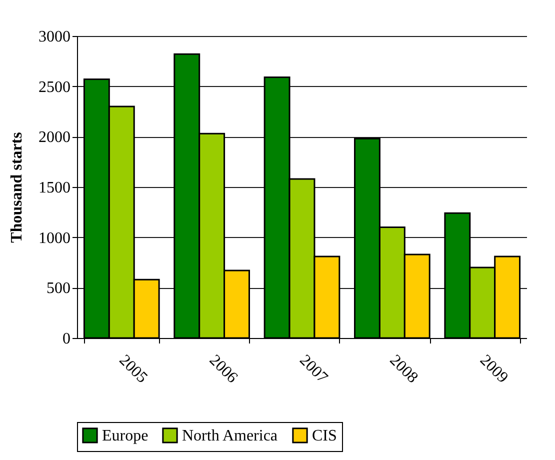 This screenshot has height=460, width=555. I want to click on y-tick-label: 1000, so click(54, 238).